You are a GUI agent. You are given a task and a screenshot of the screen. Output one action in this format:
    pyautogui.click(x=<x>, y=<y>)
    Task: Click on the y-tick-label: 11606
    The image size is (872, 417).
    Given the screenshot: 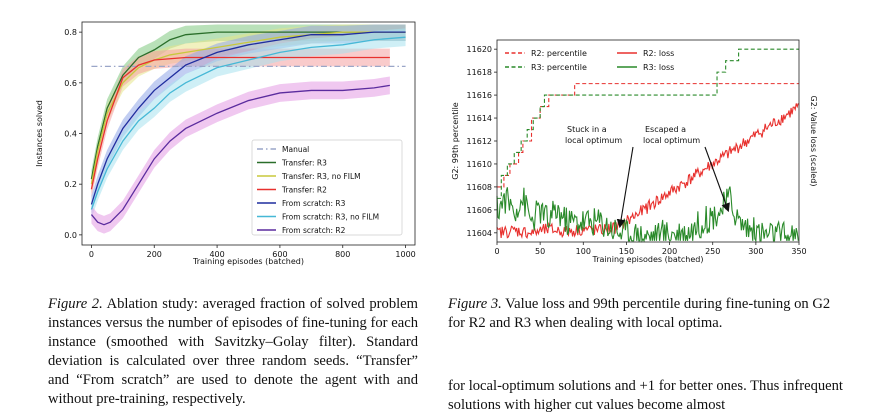 What is the action you would take?
    pyautogui.click(x=479, y=210)
    